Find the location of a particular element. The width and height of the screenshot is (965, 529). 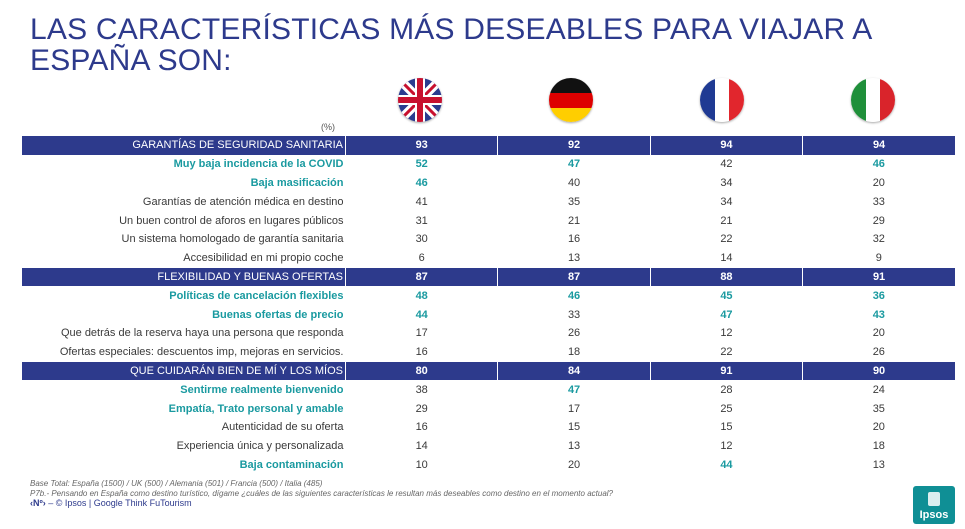

value-cell: 90 is located at coordinates (878, 371).